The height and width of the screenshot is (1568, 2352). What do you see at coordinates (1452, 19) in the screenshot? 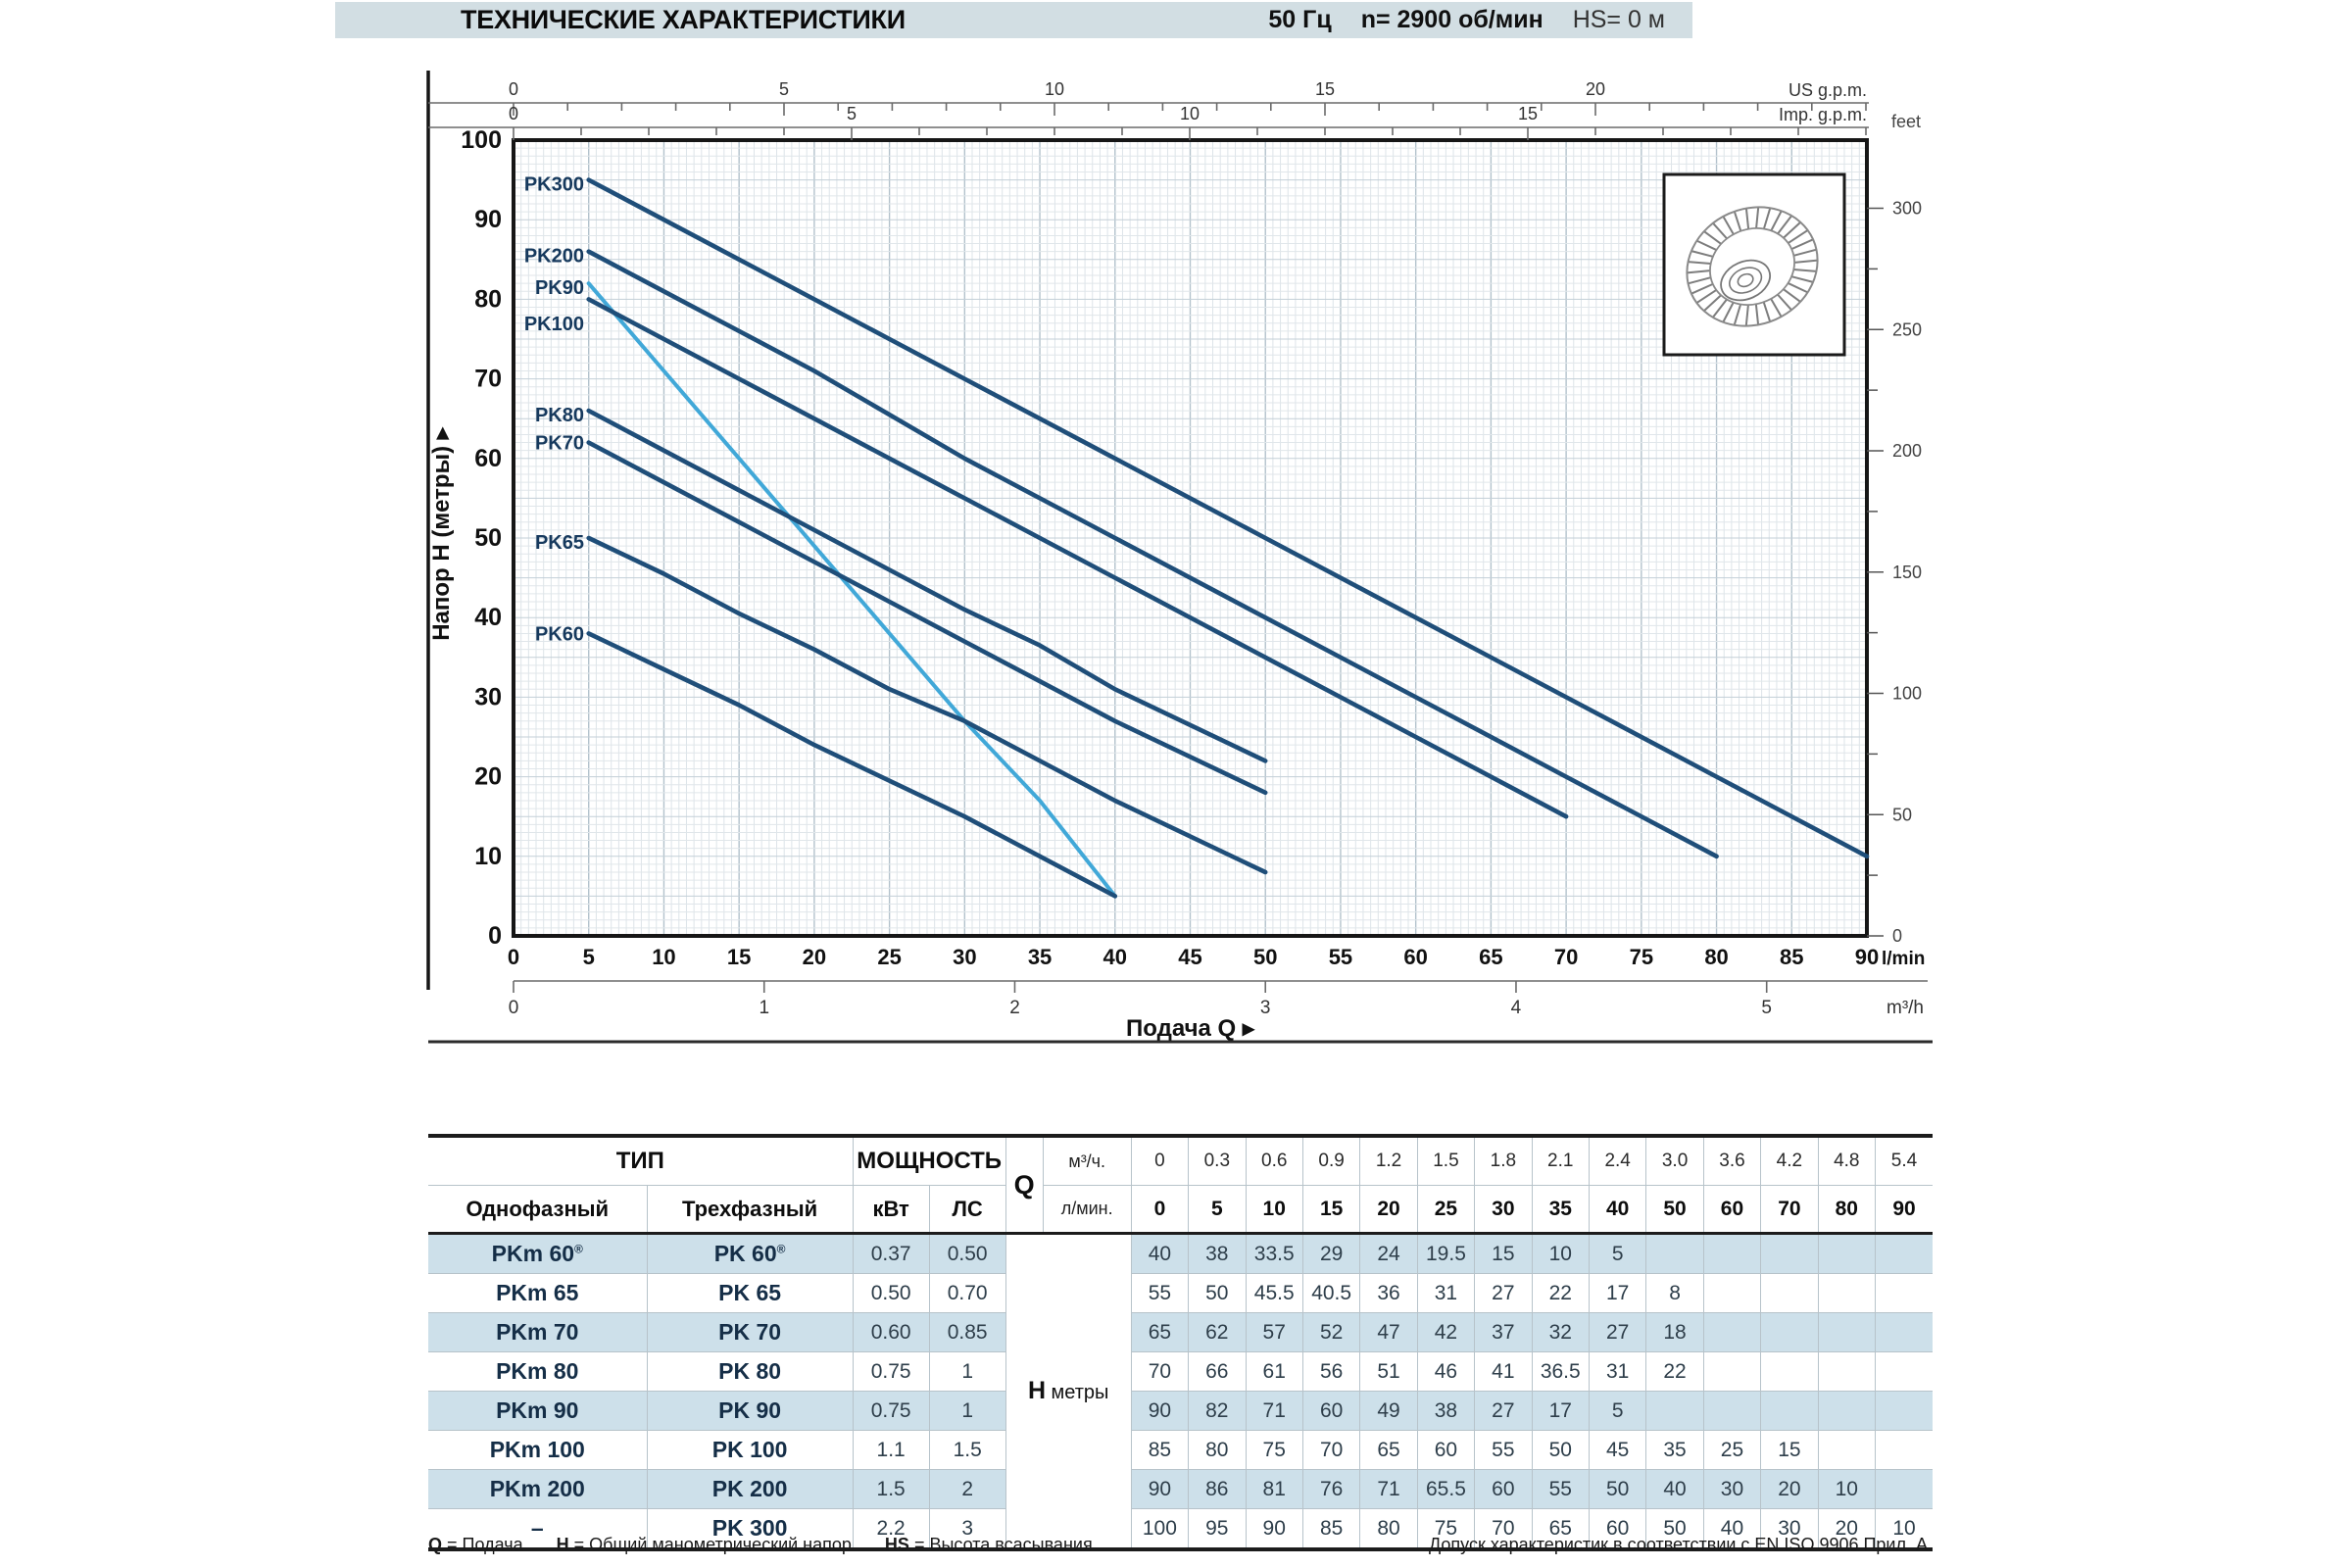
I see `speed-value: n= 2900 об/мин` at bounding box center [1452, 19].